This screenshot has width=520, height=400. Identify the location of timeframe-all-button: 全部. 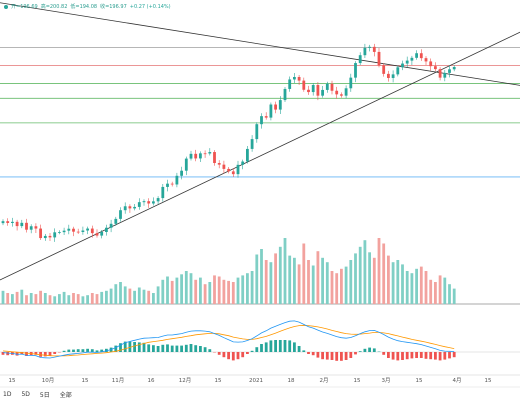
(65, 395).